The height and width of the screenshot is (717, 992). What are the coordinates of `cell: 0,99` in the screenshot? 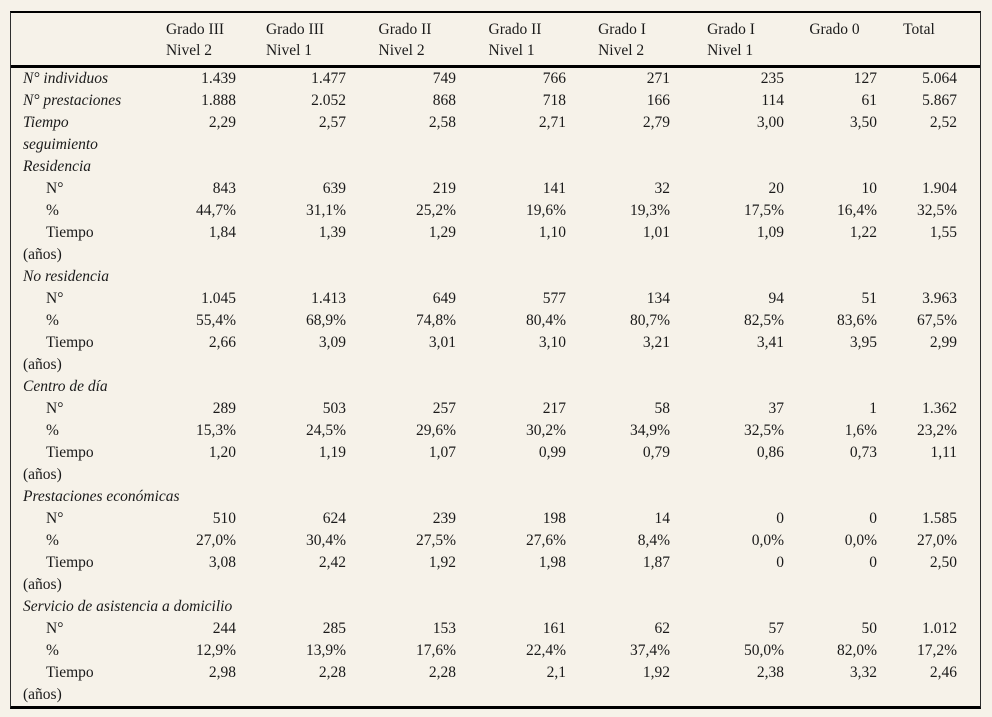 It's located at (552, 452).